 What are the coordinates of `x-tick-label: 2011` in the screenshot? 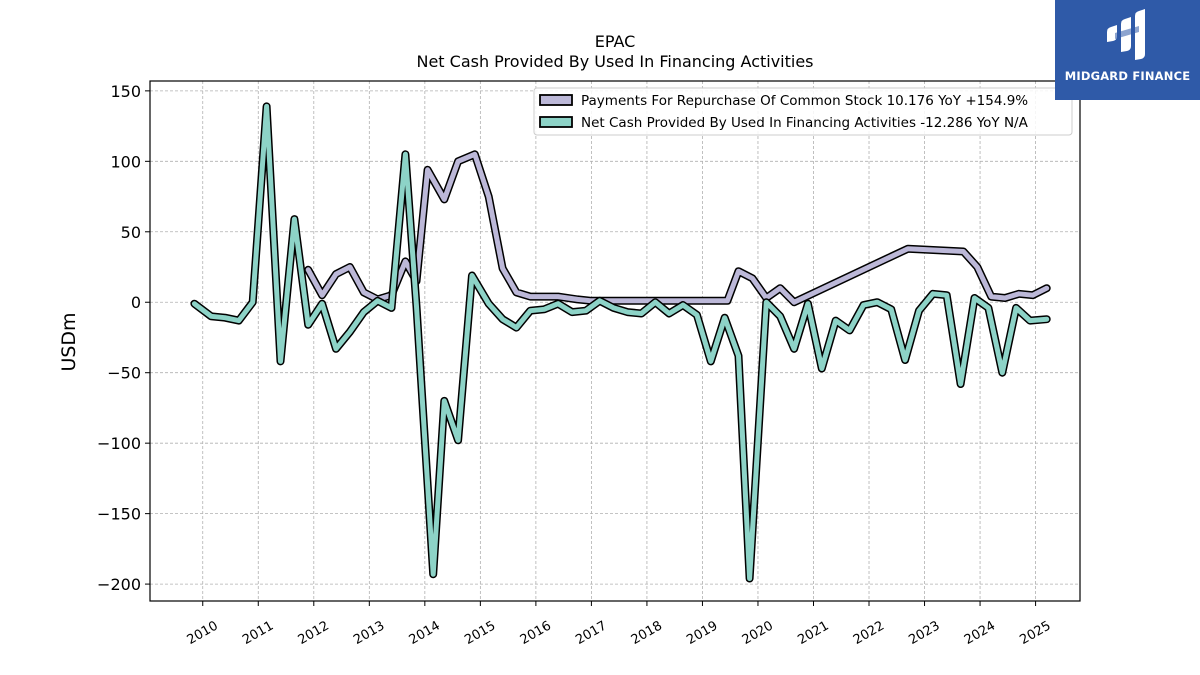 It's located at (258, 633).